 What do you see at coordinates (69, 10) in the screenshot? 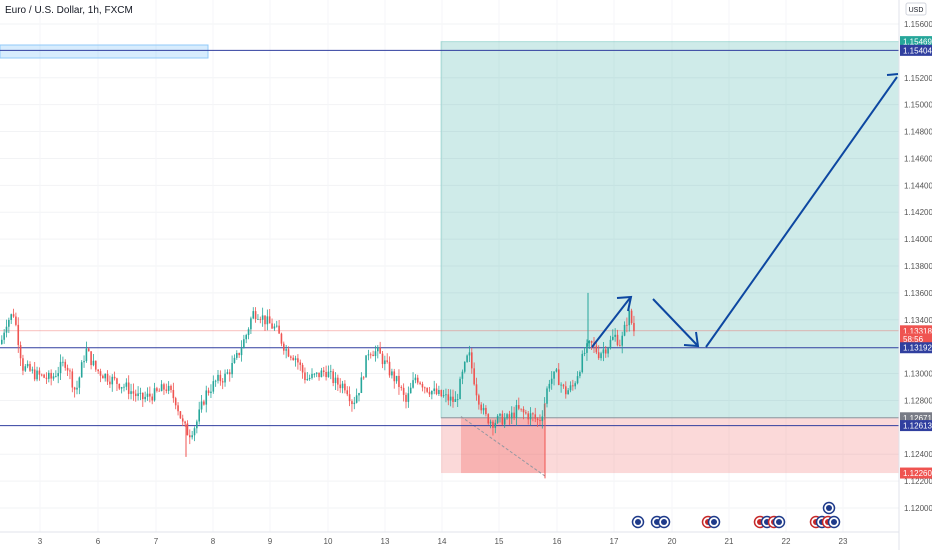
I see `symbol-title: Euro / U.S. Dollar, 1h, FXCM` at bounding box center [69, 10].